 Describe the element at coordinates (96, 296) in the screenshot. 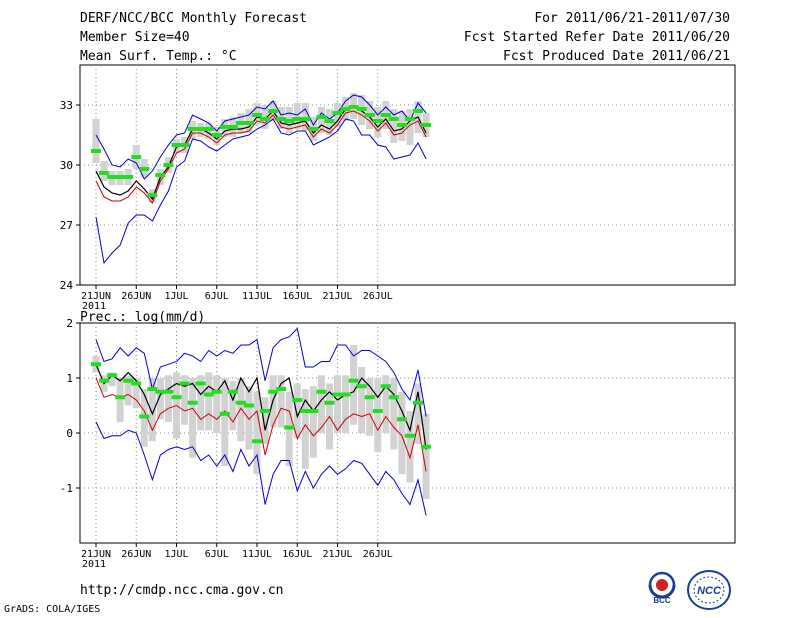

I see `temp-x-tick-label: 21JUN` at that location.